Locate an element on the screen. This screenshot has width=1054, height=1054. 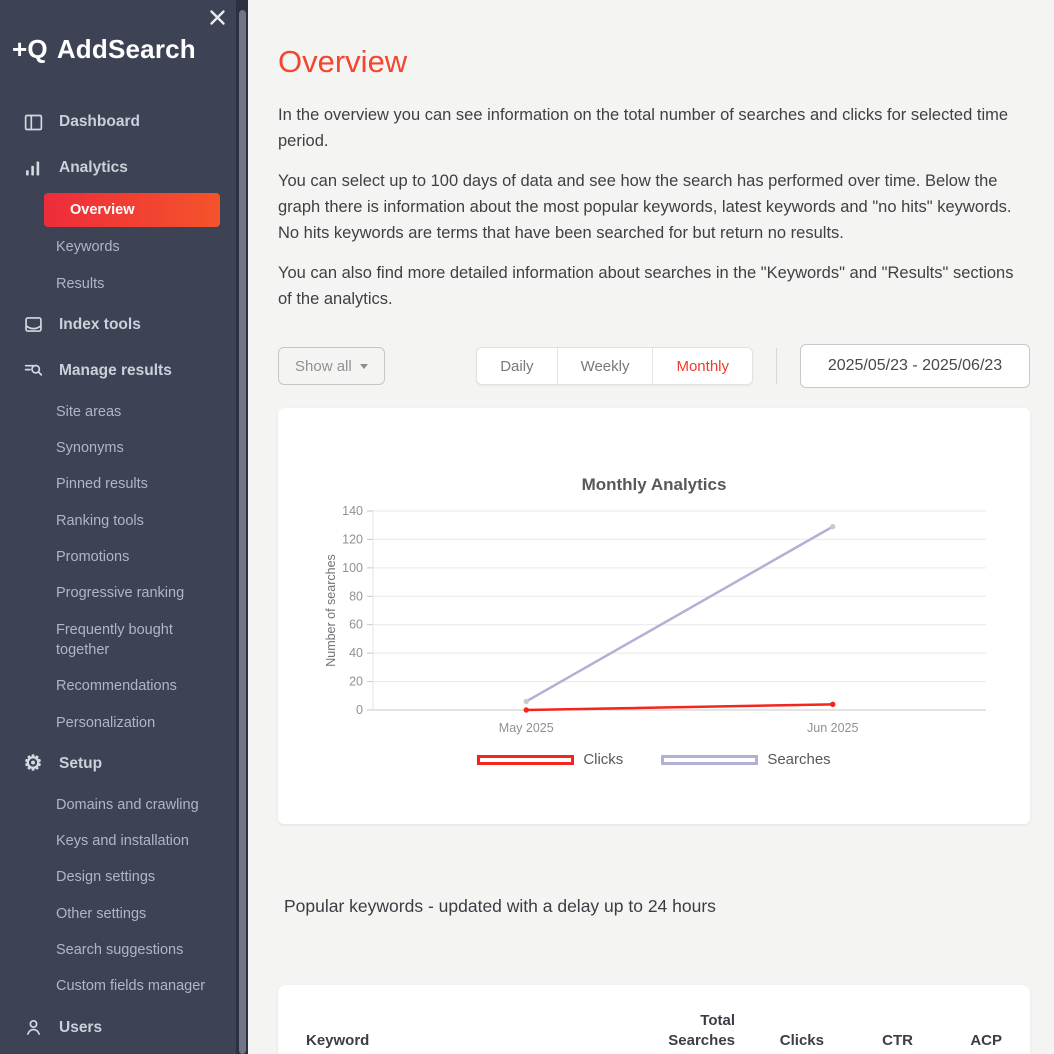
column-header-acp: ACP is located at coordinates (986, 1041).